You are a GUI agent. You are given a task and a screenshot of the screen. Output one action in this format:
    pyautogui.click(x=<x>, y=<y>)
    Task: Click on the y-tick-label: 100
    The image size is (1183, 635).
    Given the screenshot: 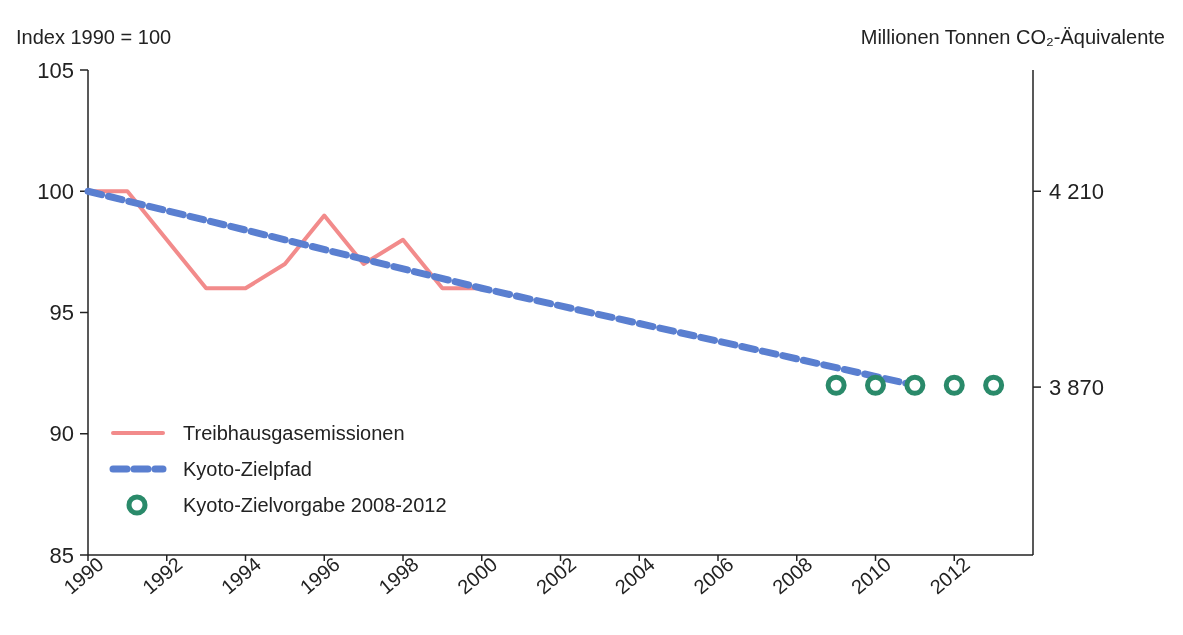 What is the action you would take?
    pyautogui.click(x=55, y=191)
    